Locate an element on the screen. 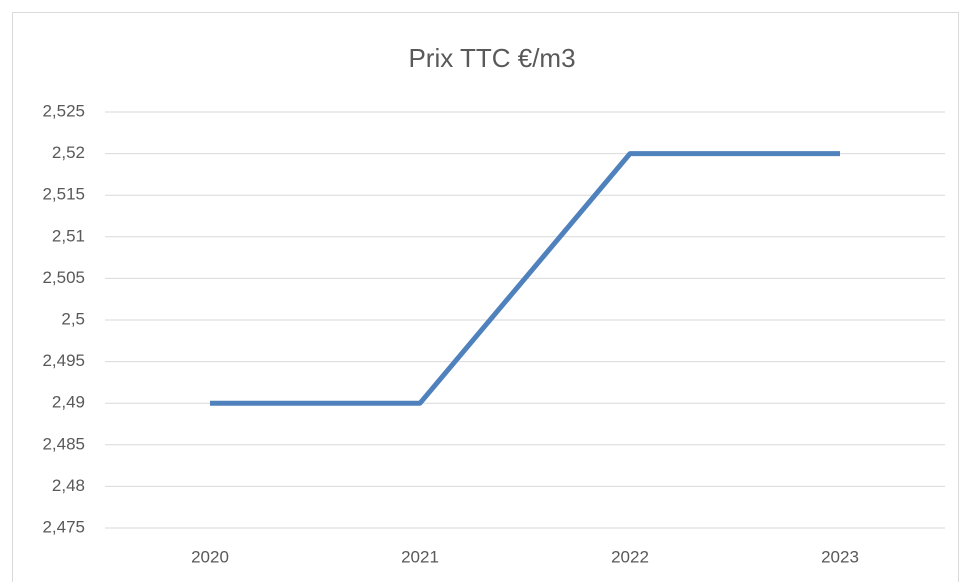 The height and width of the screenshot is (582, 960). y-tick-label: 2,52 is located at coordinates (68, 152).